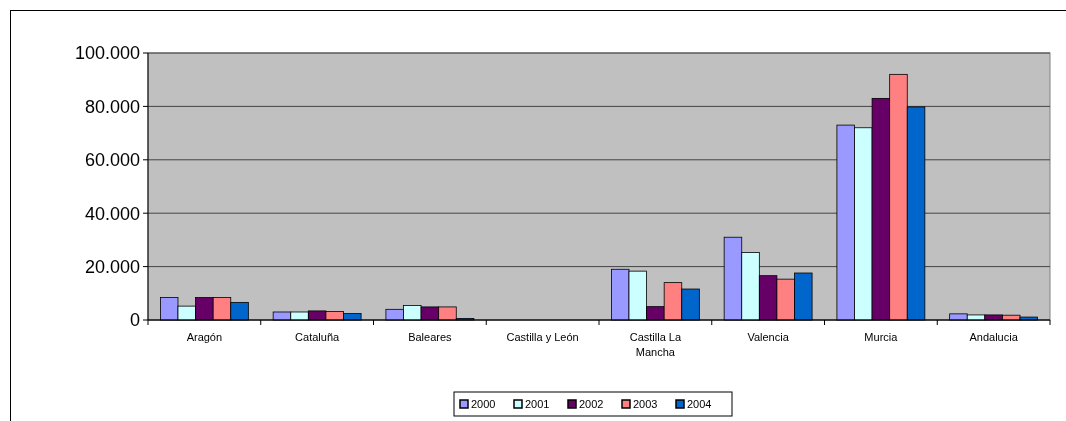 The height and width of the screenshot is (421, 1066). Describe the element at coordinates (204, 337) in the screenshot. I see `x-tick-label: Aragón` at that location.